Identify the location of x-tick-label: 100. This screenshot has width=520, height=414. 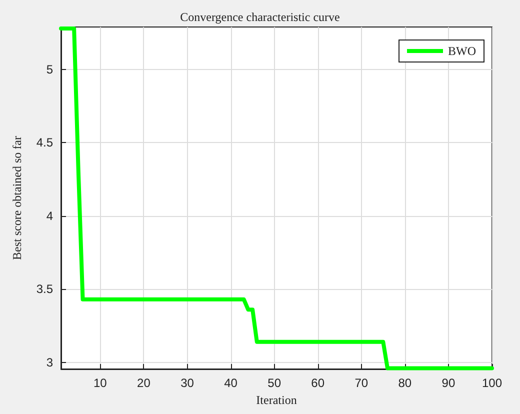
(492, 383).